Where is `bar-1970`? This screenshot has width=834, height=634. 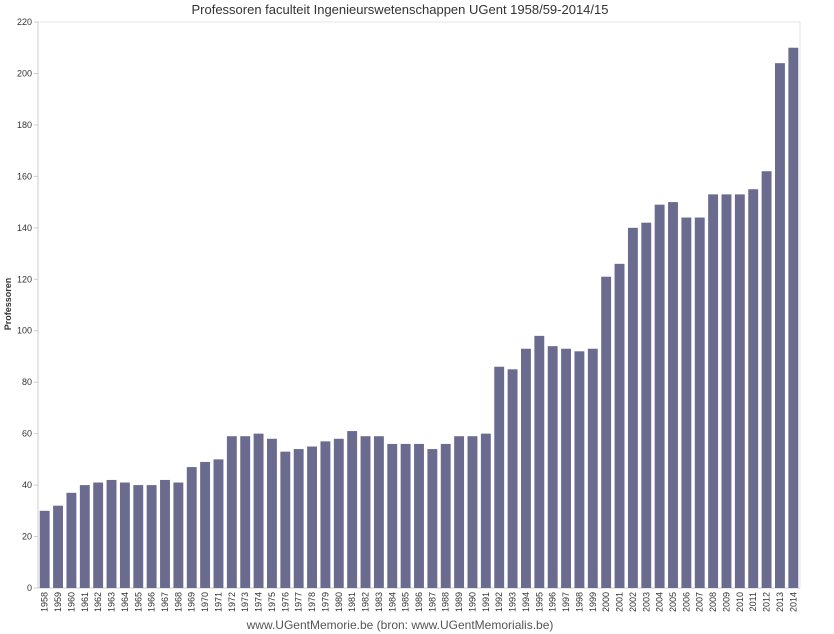
bar-1970 is located at coordinates (205, 524).